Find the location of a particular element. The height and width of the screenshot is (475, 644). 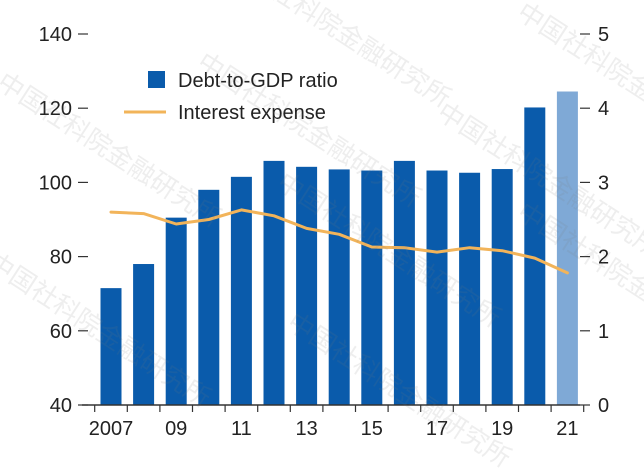

left-axis: 40 60 80 100 120 140 is located at coordinates (63, 220).